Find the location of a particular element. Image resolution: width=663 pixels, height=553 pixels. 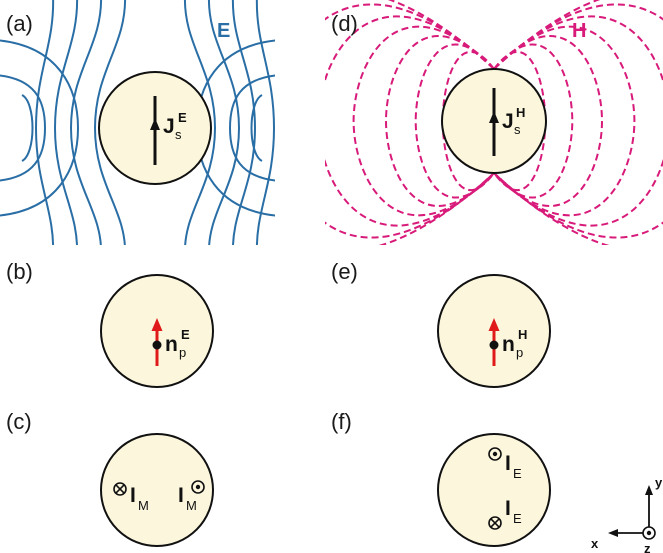

current-arrowhead-a is located at coordinates (155, 124).